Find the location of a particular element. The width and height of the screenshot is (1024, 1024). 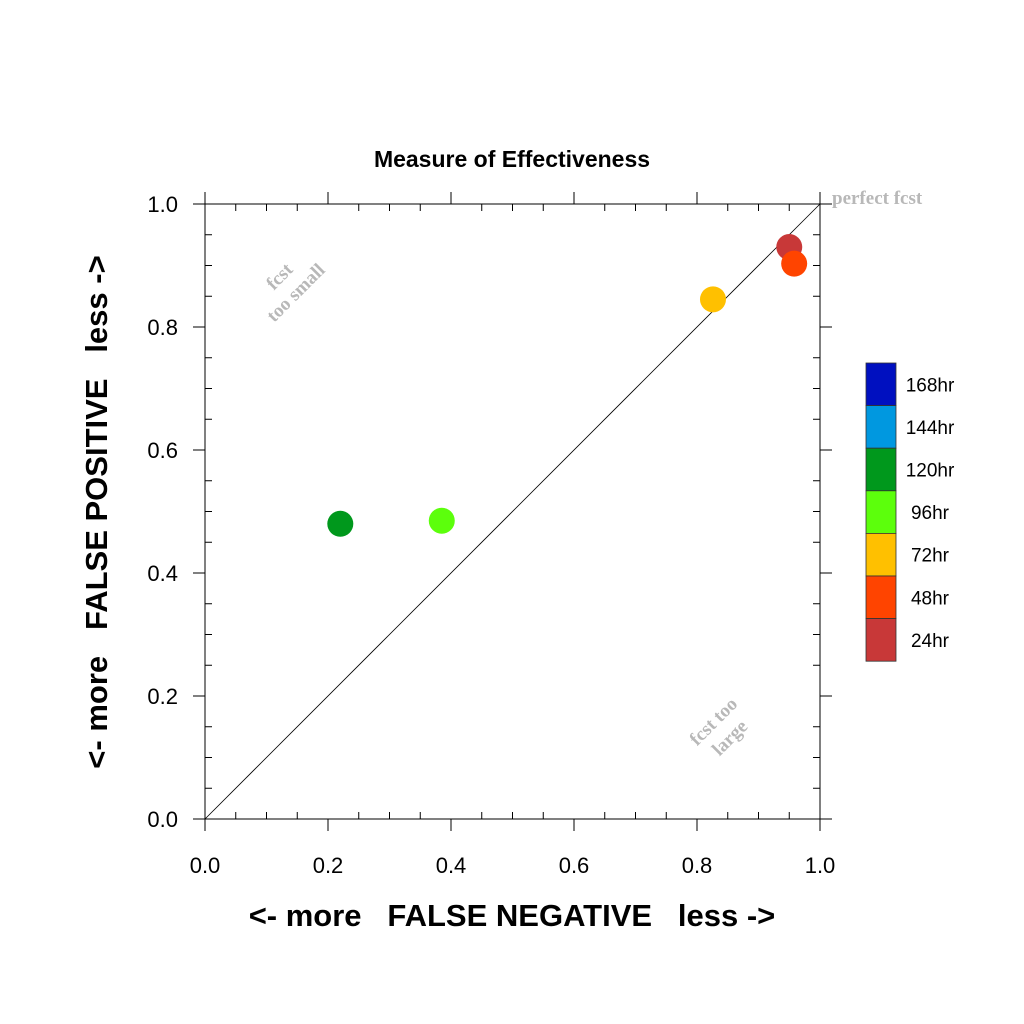

x-tick-label: 1.0 is located at coordinates (820, 865).